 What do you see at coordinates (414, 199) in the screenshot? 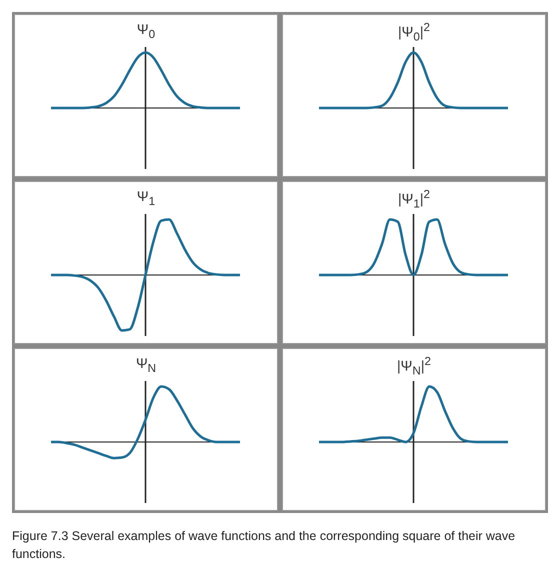
I see `chart-title: |Ψ$_{1}$|$^{2}$` at bounding box center [414, 199].